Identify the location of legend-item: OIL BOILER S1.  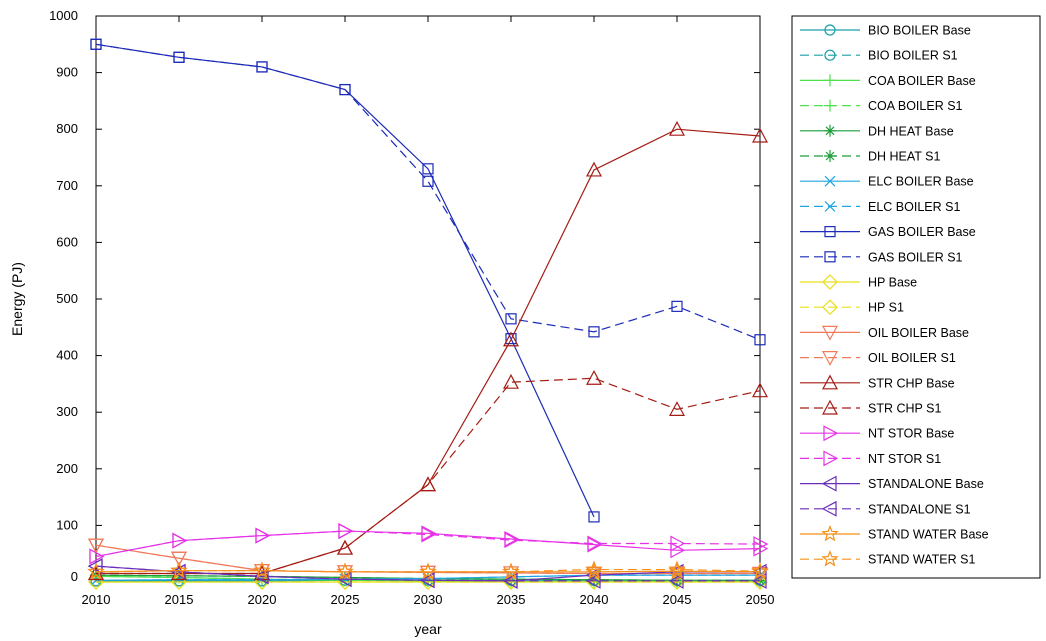
(878, 358).